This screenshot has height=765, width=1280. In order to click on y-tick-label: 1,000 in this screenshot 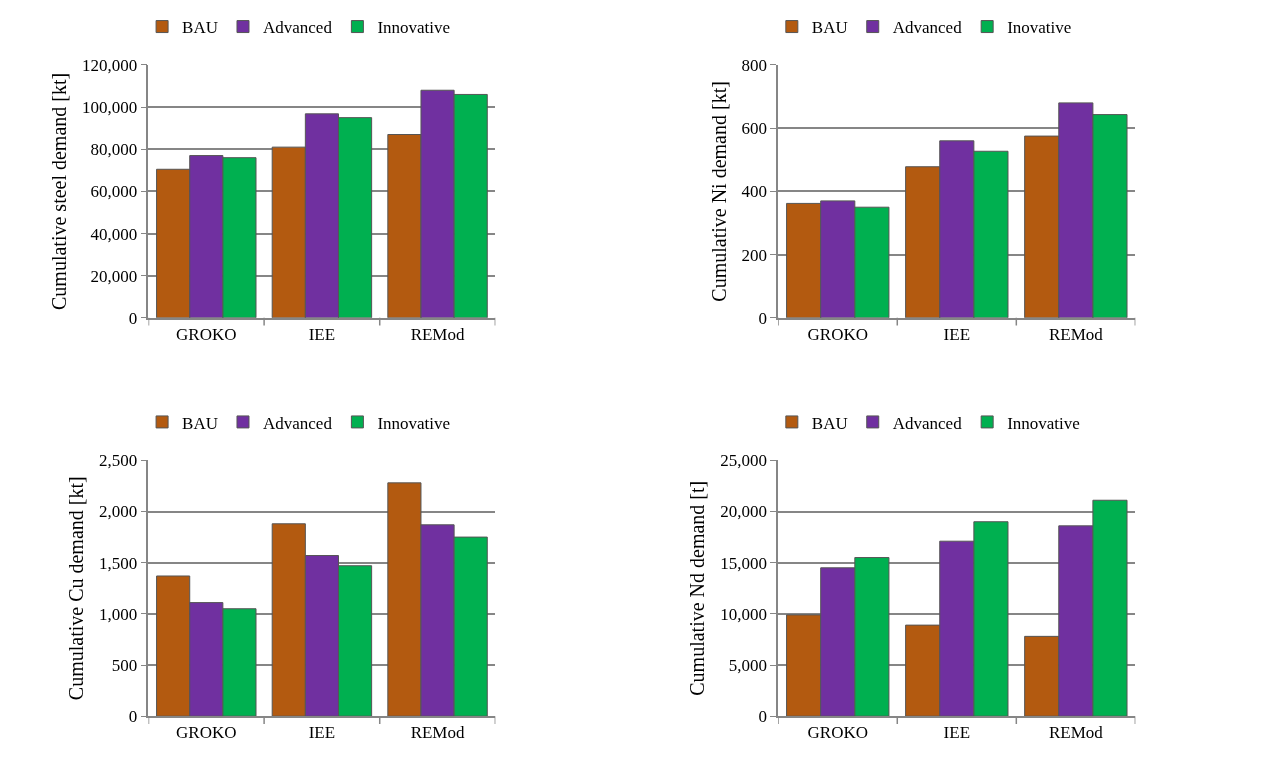, I will do `click(118, 614)`.